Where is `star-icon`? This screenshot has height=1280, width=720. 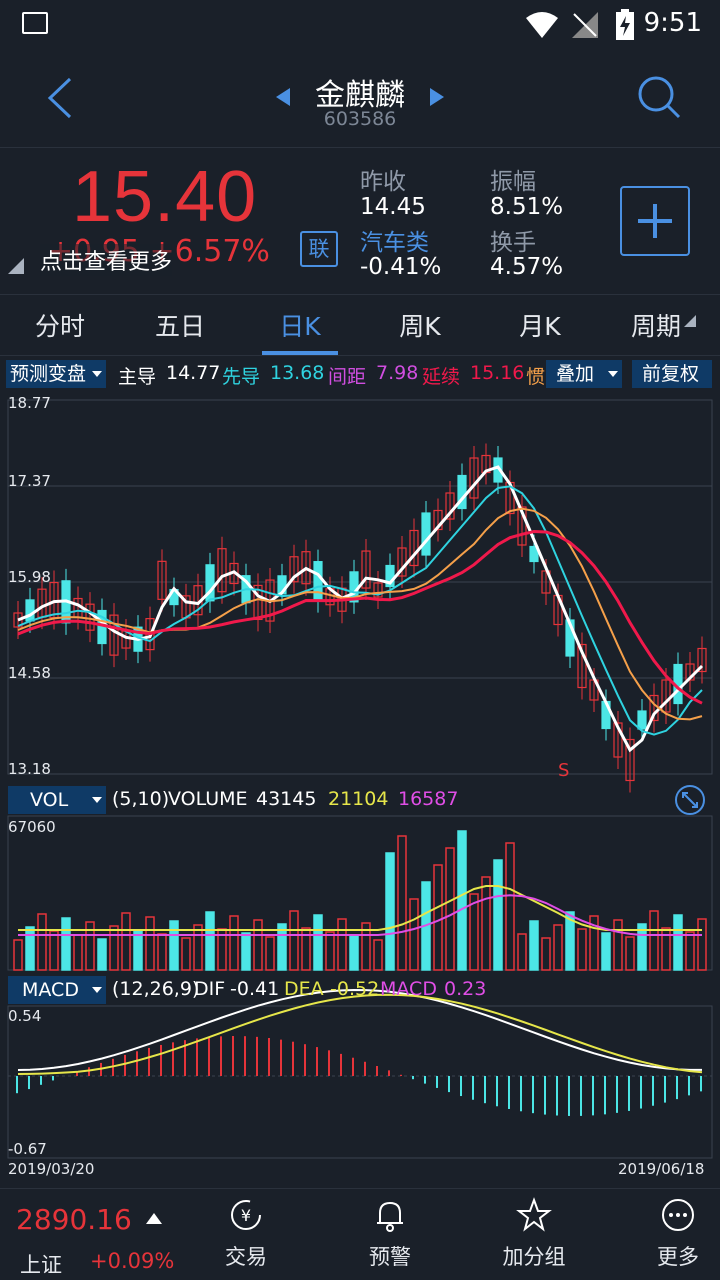
star-icon is located at coordinates (534, 1214).